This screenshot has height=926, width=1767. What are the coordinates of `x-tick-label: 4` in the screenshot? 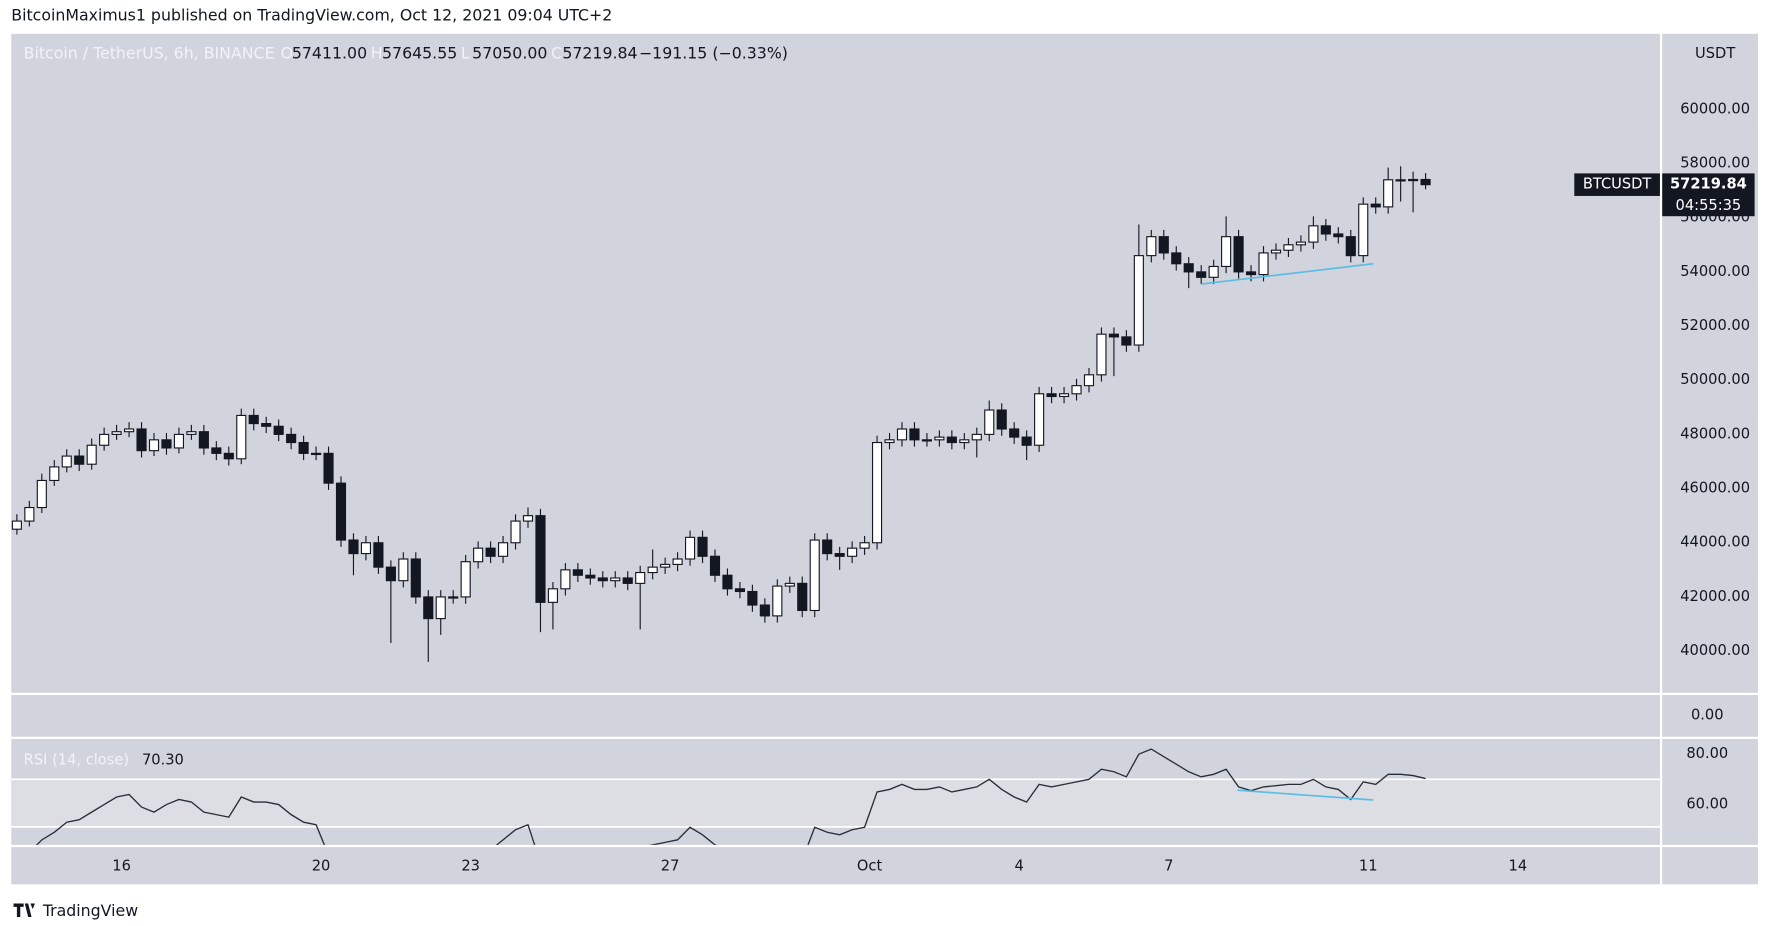 It's located at (1019, 865).